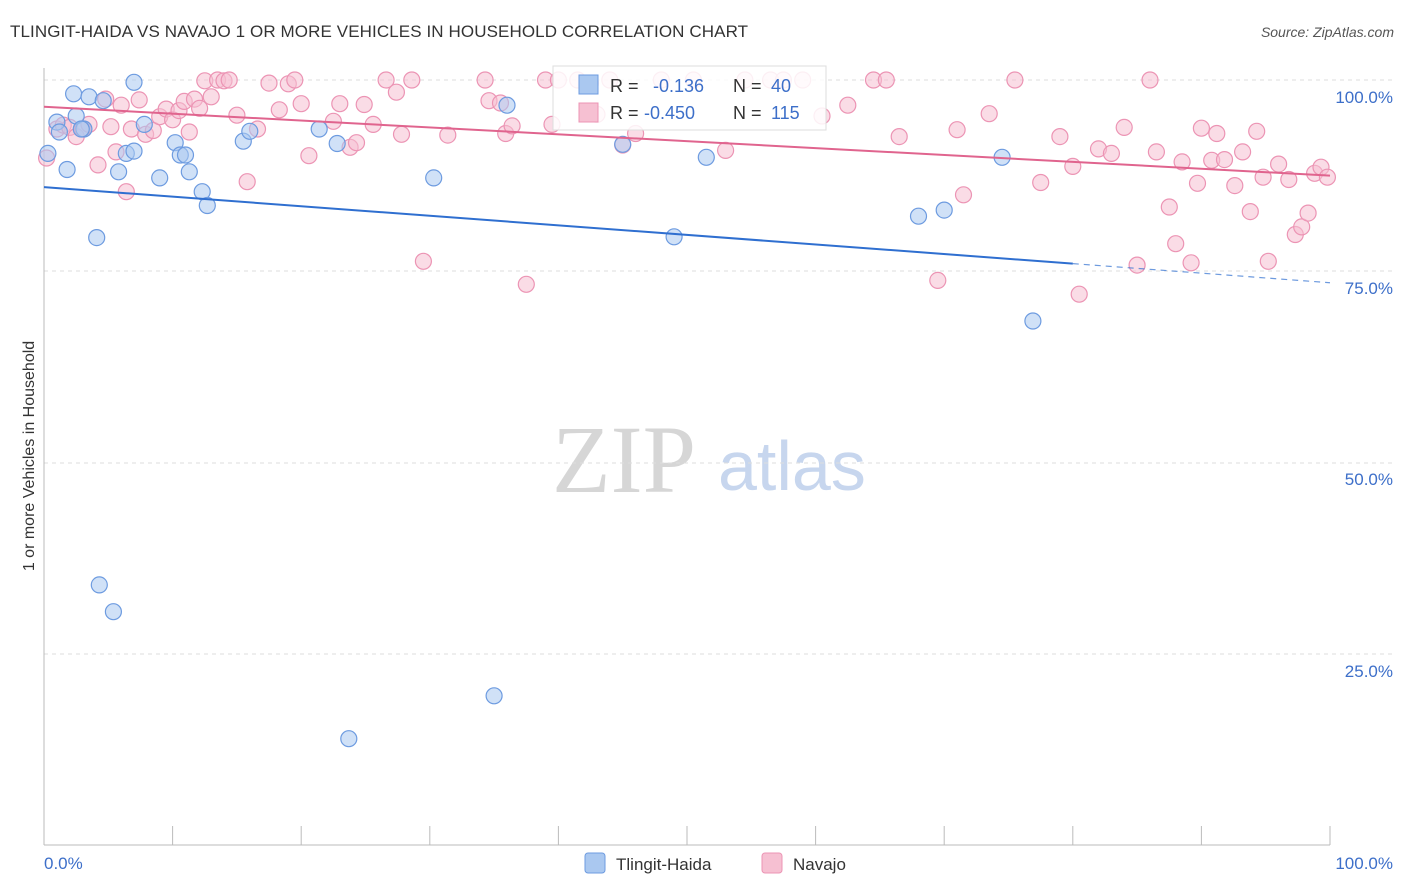  I want to click on tlingit-haida-trend-extension, so click(1201, 273).